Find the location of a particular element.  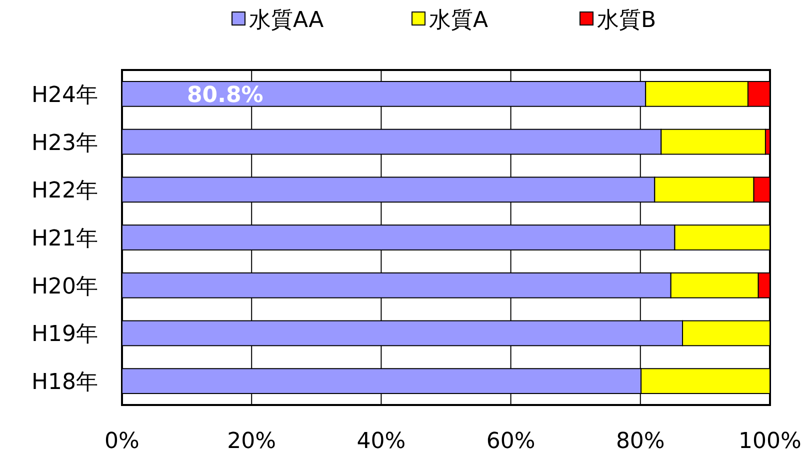

legend-label: 水質A is located at coordinates (458, 20).